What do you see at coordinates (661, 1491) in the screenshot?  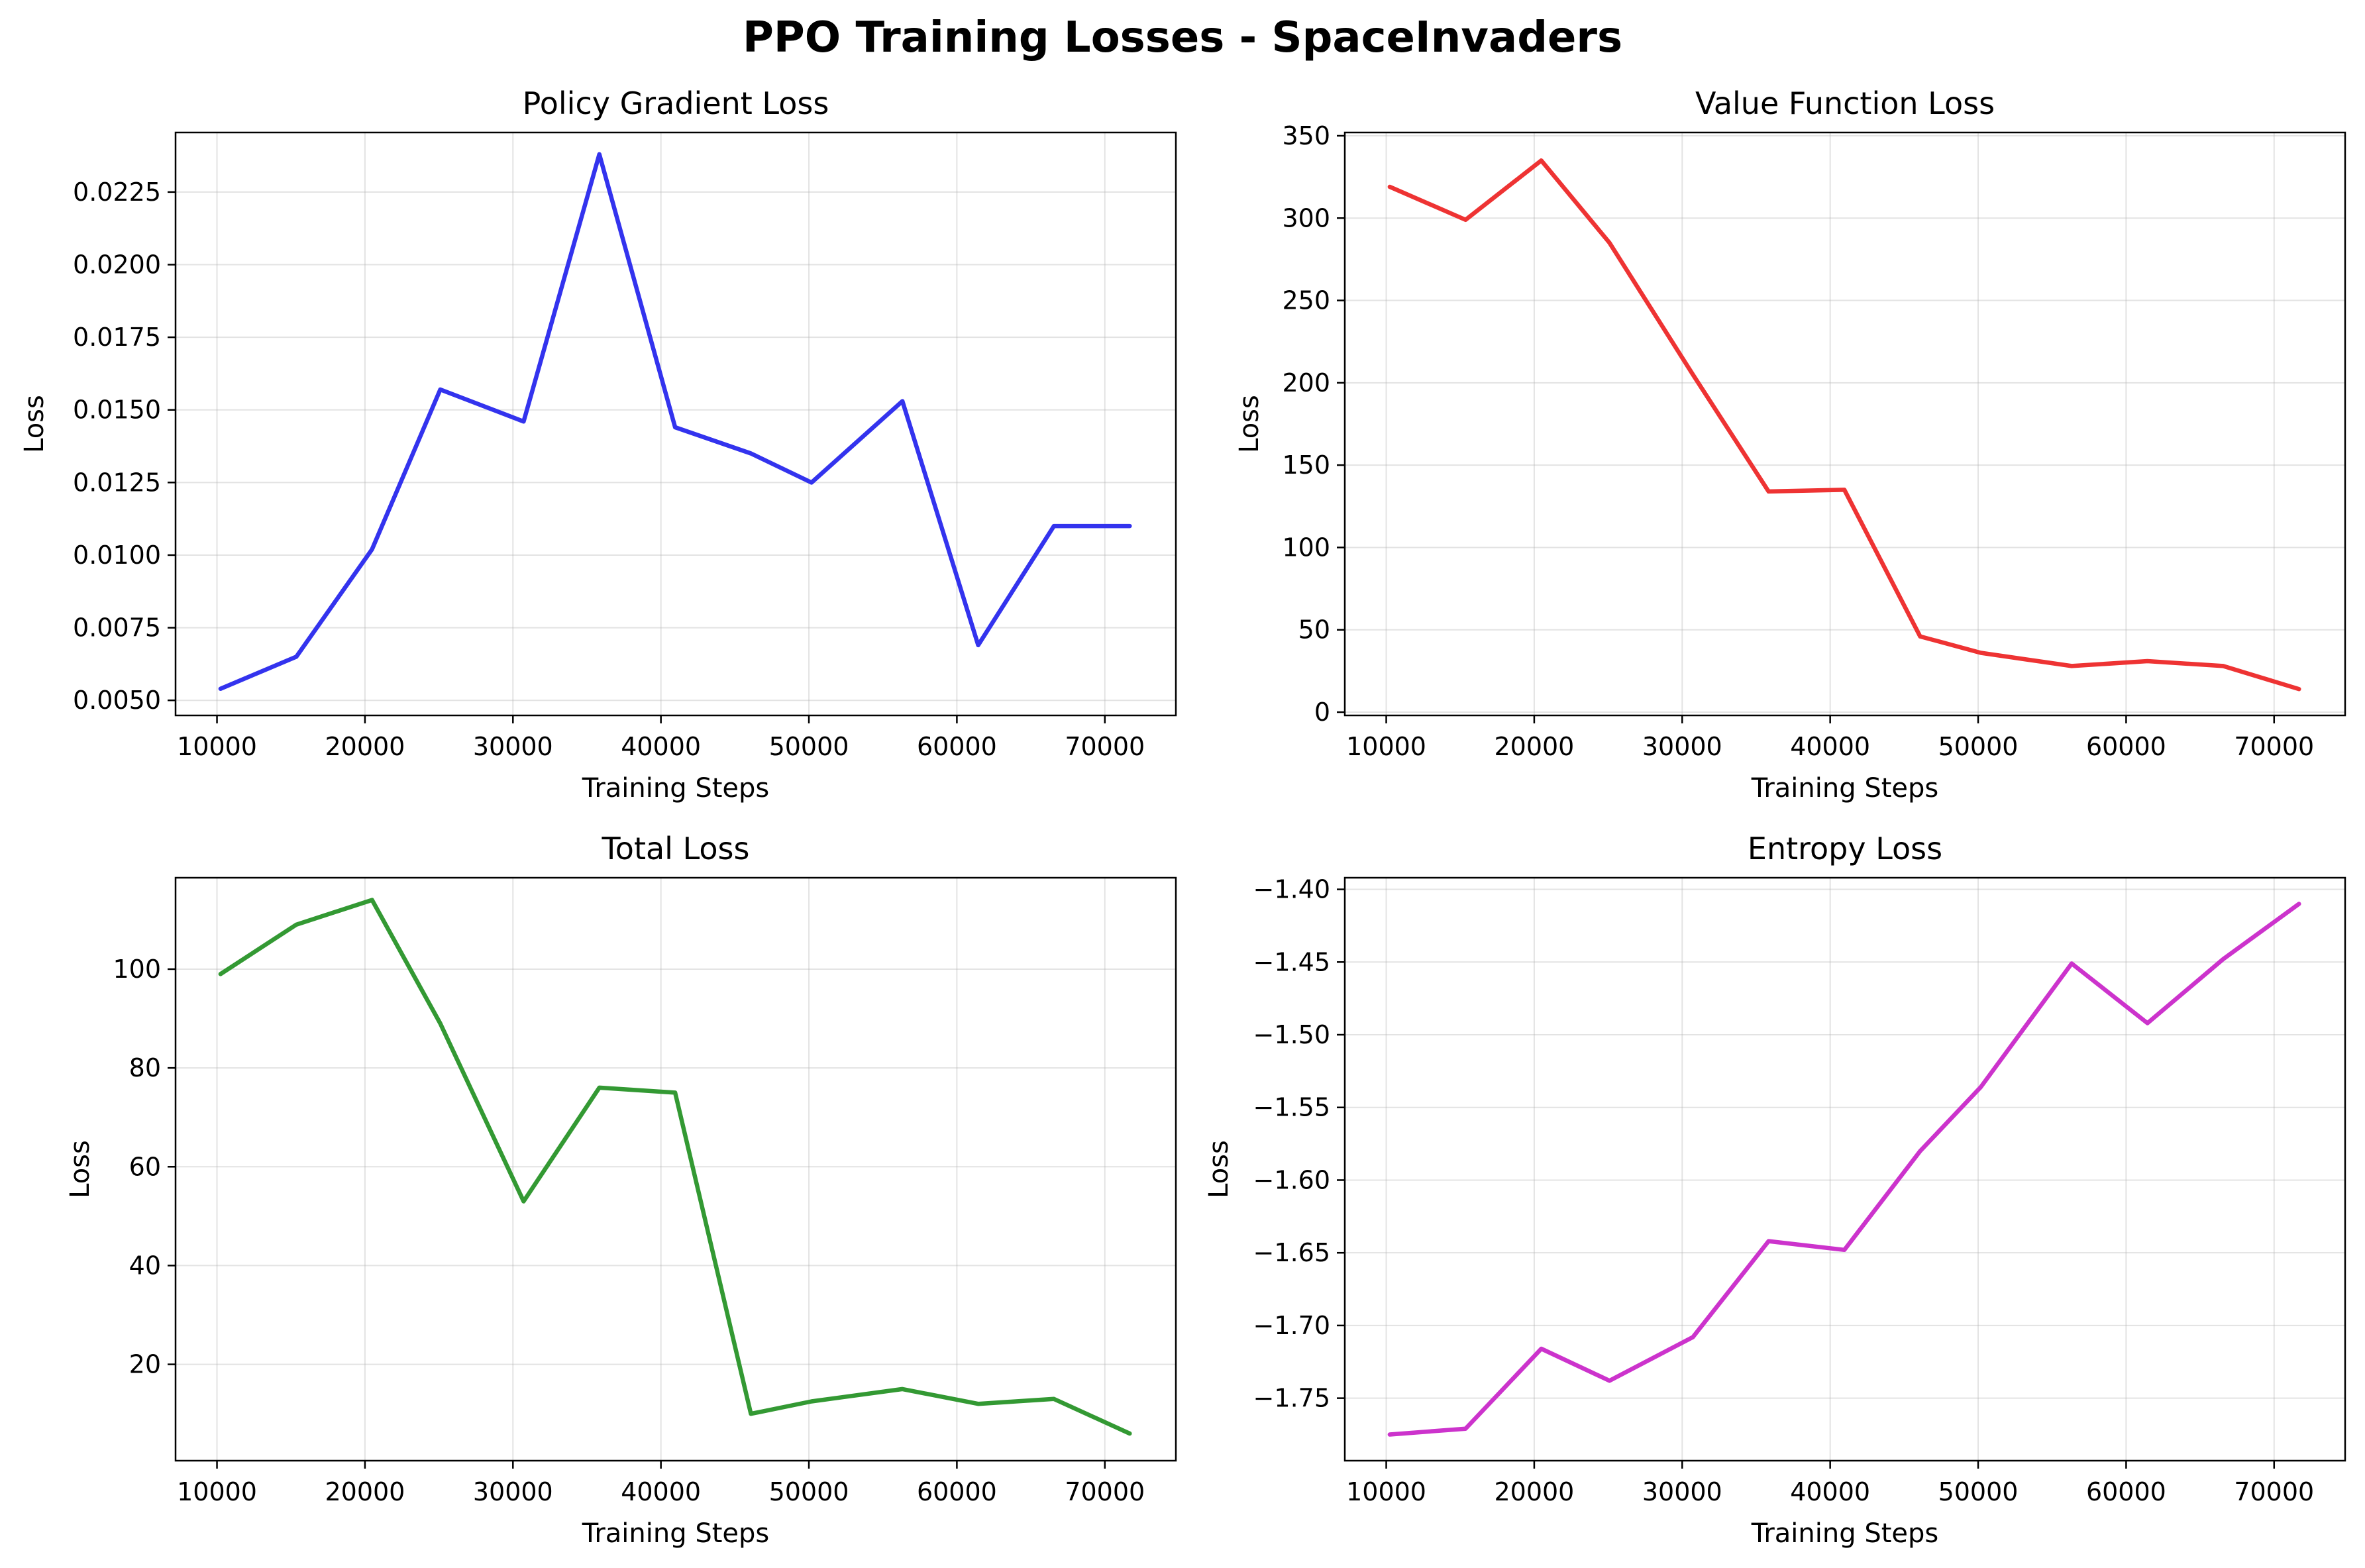 I see `total-x-tick-label: 40000` at bounding box center [661, 1491].